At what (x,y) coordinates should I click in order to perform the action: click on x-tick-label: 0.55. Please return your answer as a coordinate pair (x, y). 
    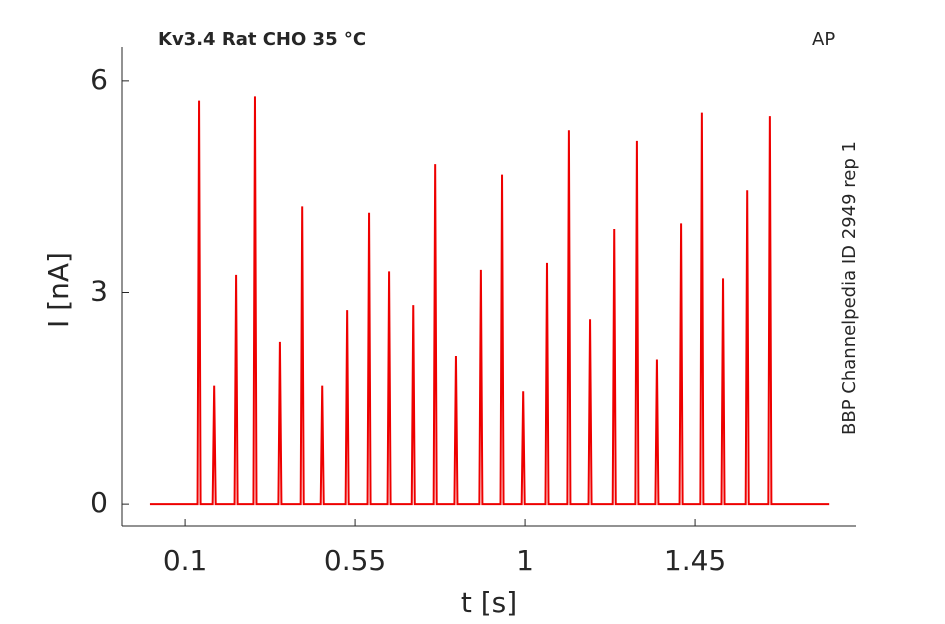
    Looking at the image, I should click on (355, 560).